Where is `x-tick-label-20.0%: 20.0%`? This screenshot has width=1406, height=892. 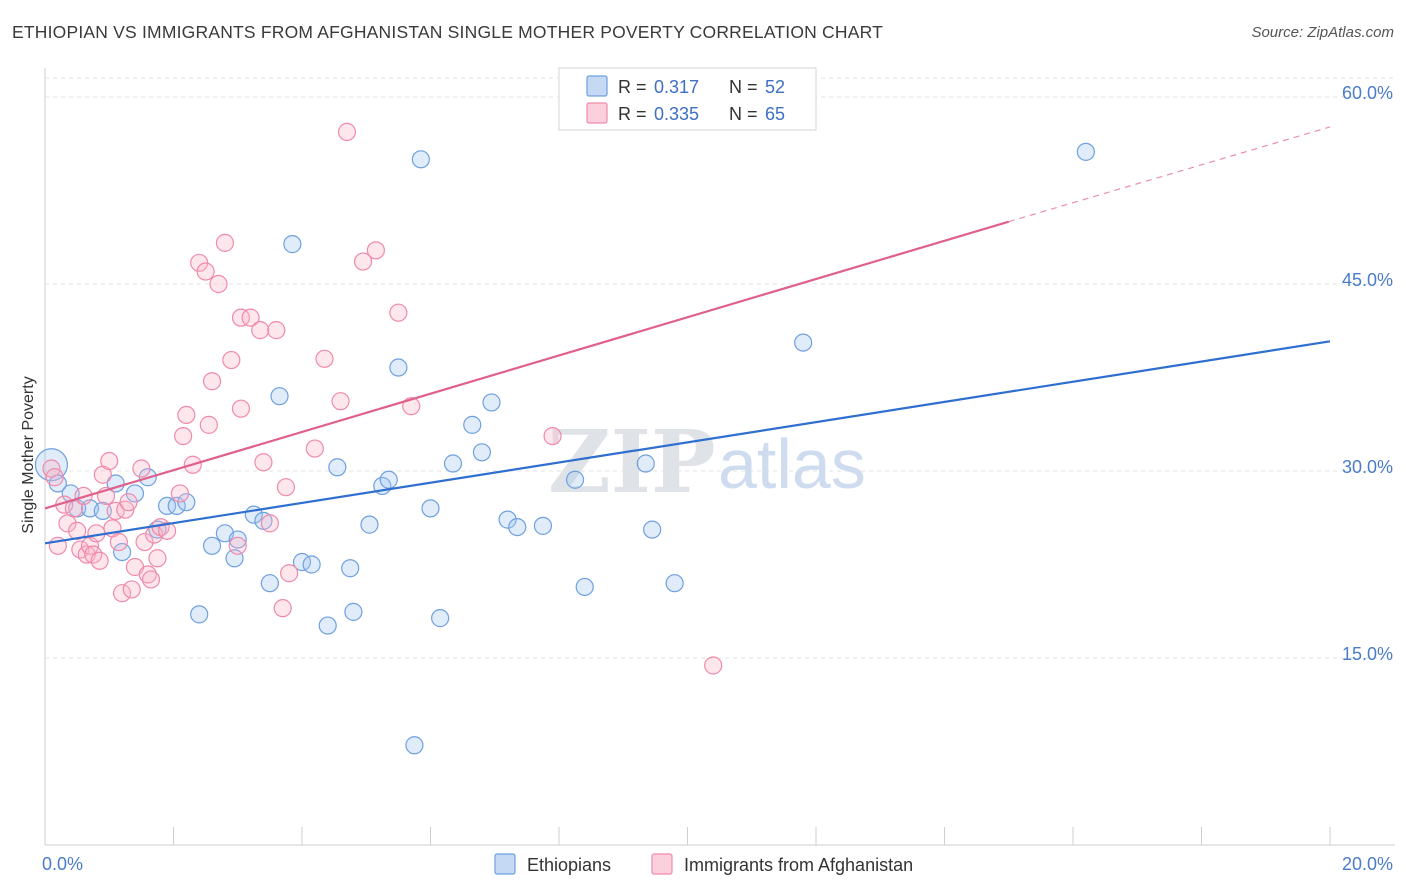
x-tick-label-20.0%: 20.0% is located at coordinates (1367, 864).